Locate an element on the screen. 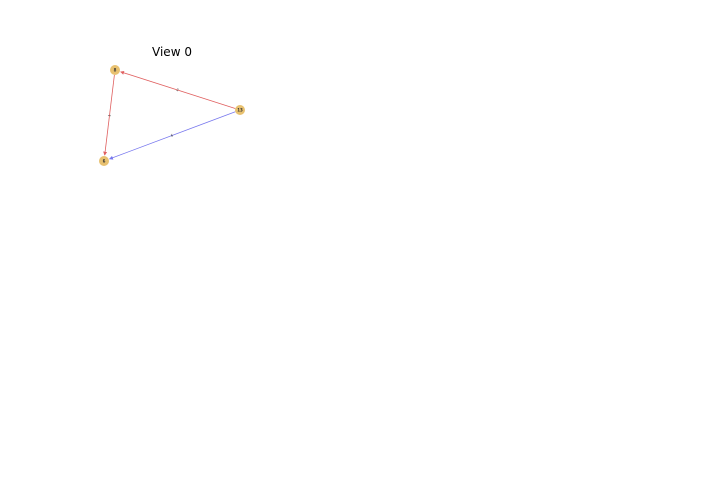  node-label: 6 is located at coordinates (104, 161).